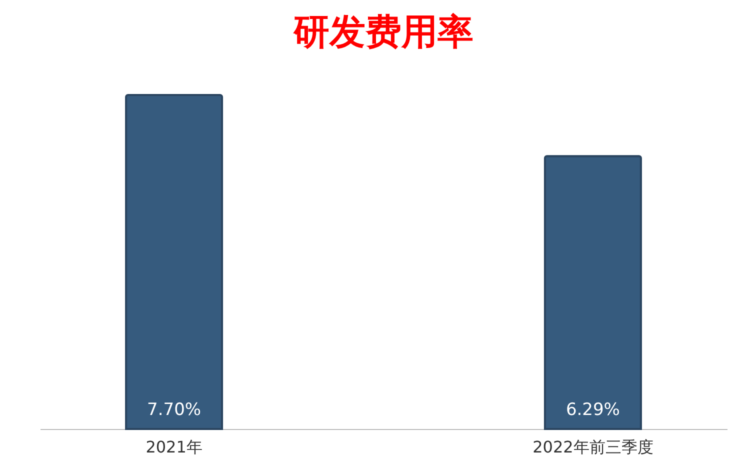 The width and height of the screenshot is (752, 465). What do you see at coordinates (593, 410) in the screenshot?
I see `data-label: 6.29%` at bounding box center [593, 410].